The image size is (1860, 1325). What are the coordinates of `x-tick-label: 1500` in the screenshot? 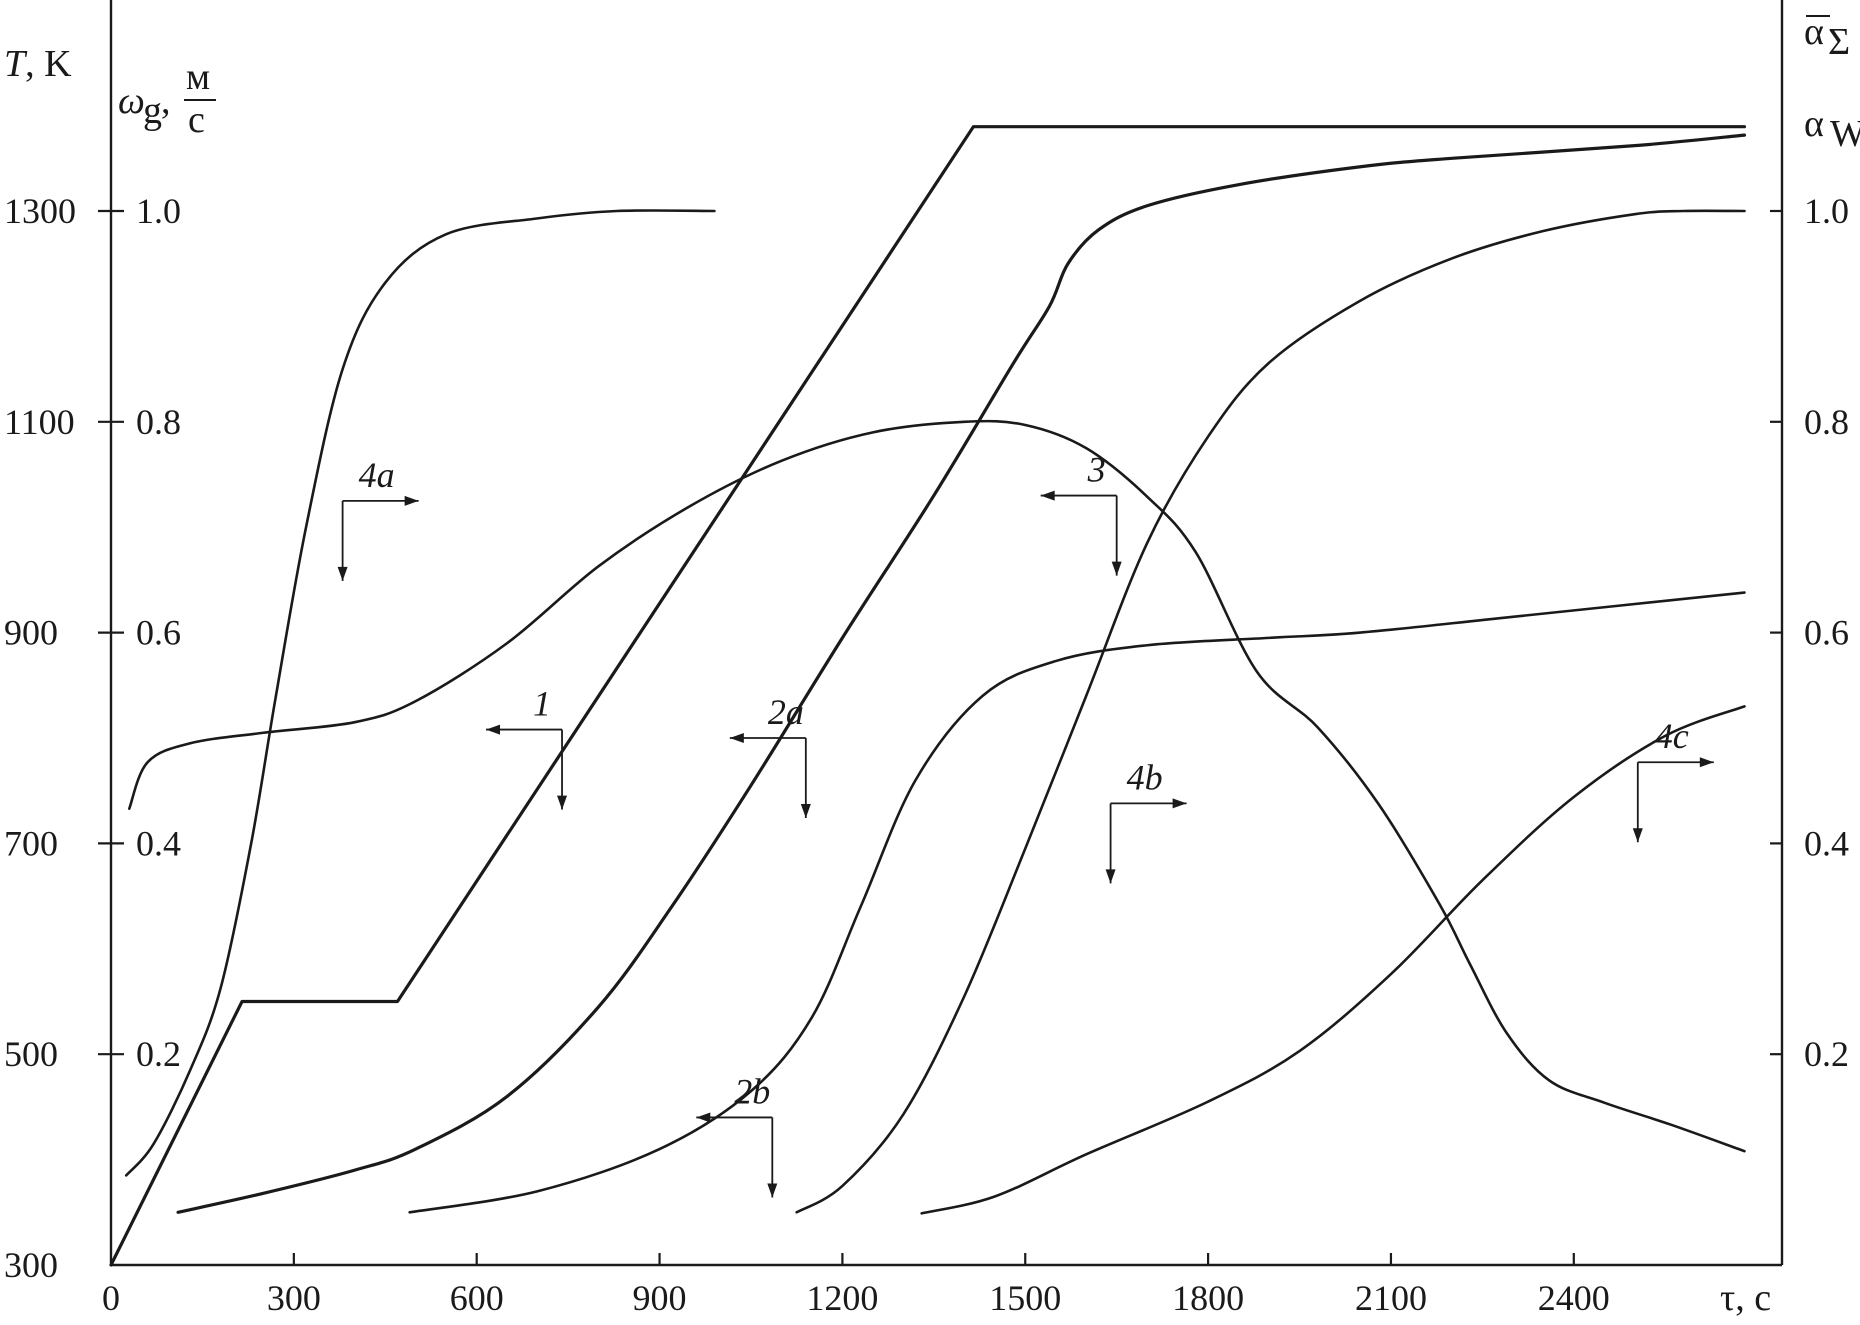 It's located at (1025, 1298).